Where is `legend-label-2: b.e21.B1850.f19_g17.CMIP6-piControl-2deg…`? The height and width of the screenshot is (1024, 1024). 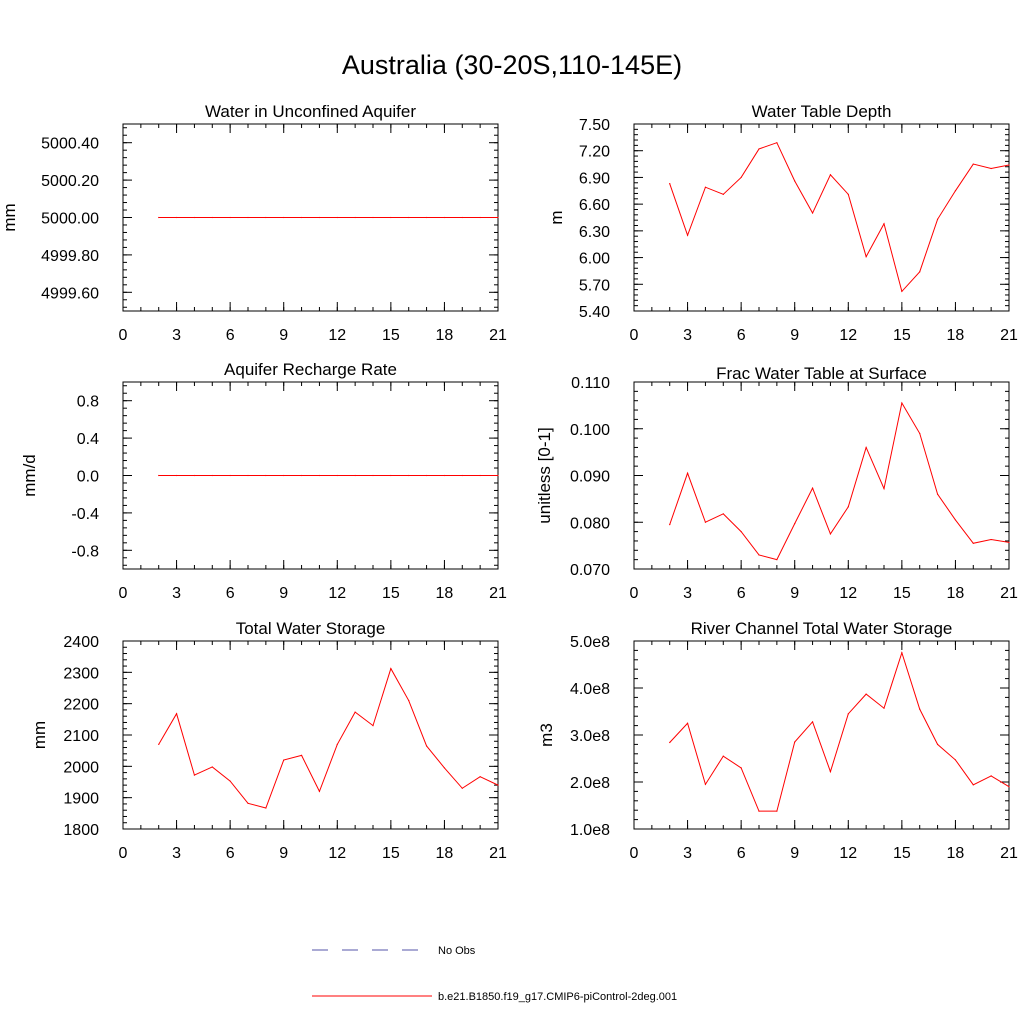
legend-label-2: b.e21.B1850.f19_g17.CMIP6-piControl-2deg… is located at coordinates (557, 997).